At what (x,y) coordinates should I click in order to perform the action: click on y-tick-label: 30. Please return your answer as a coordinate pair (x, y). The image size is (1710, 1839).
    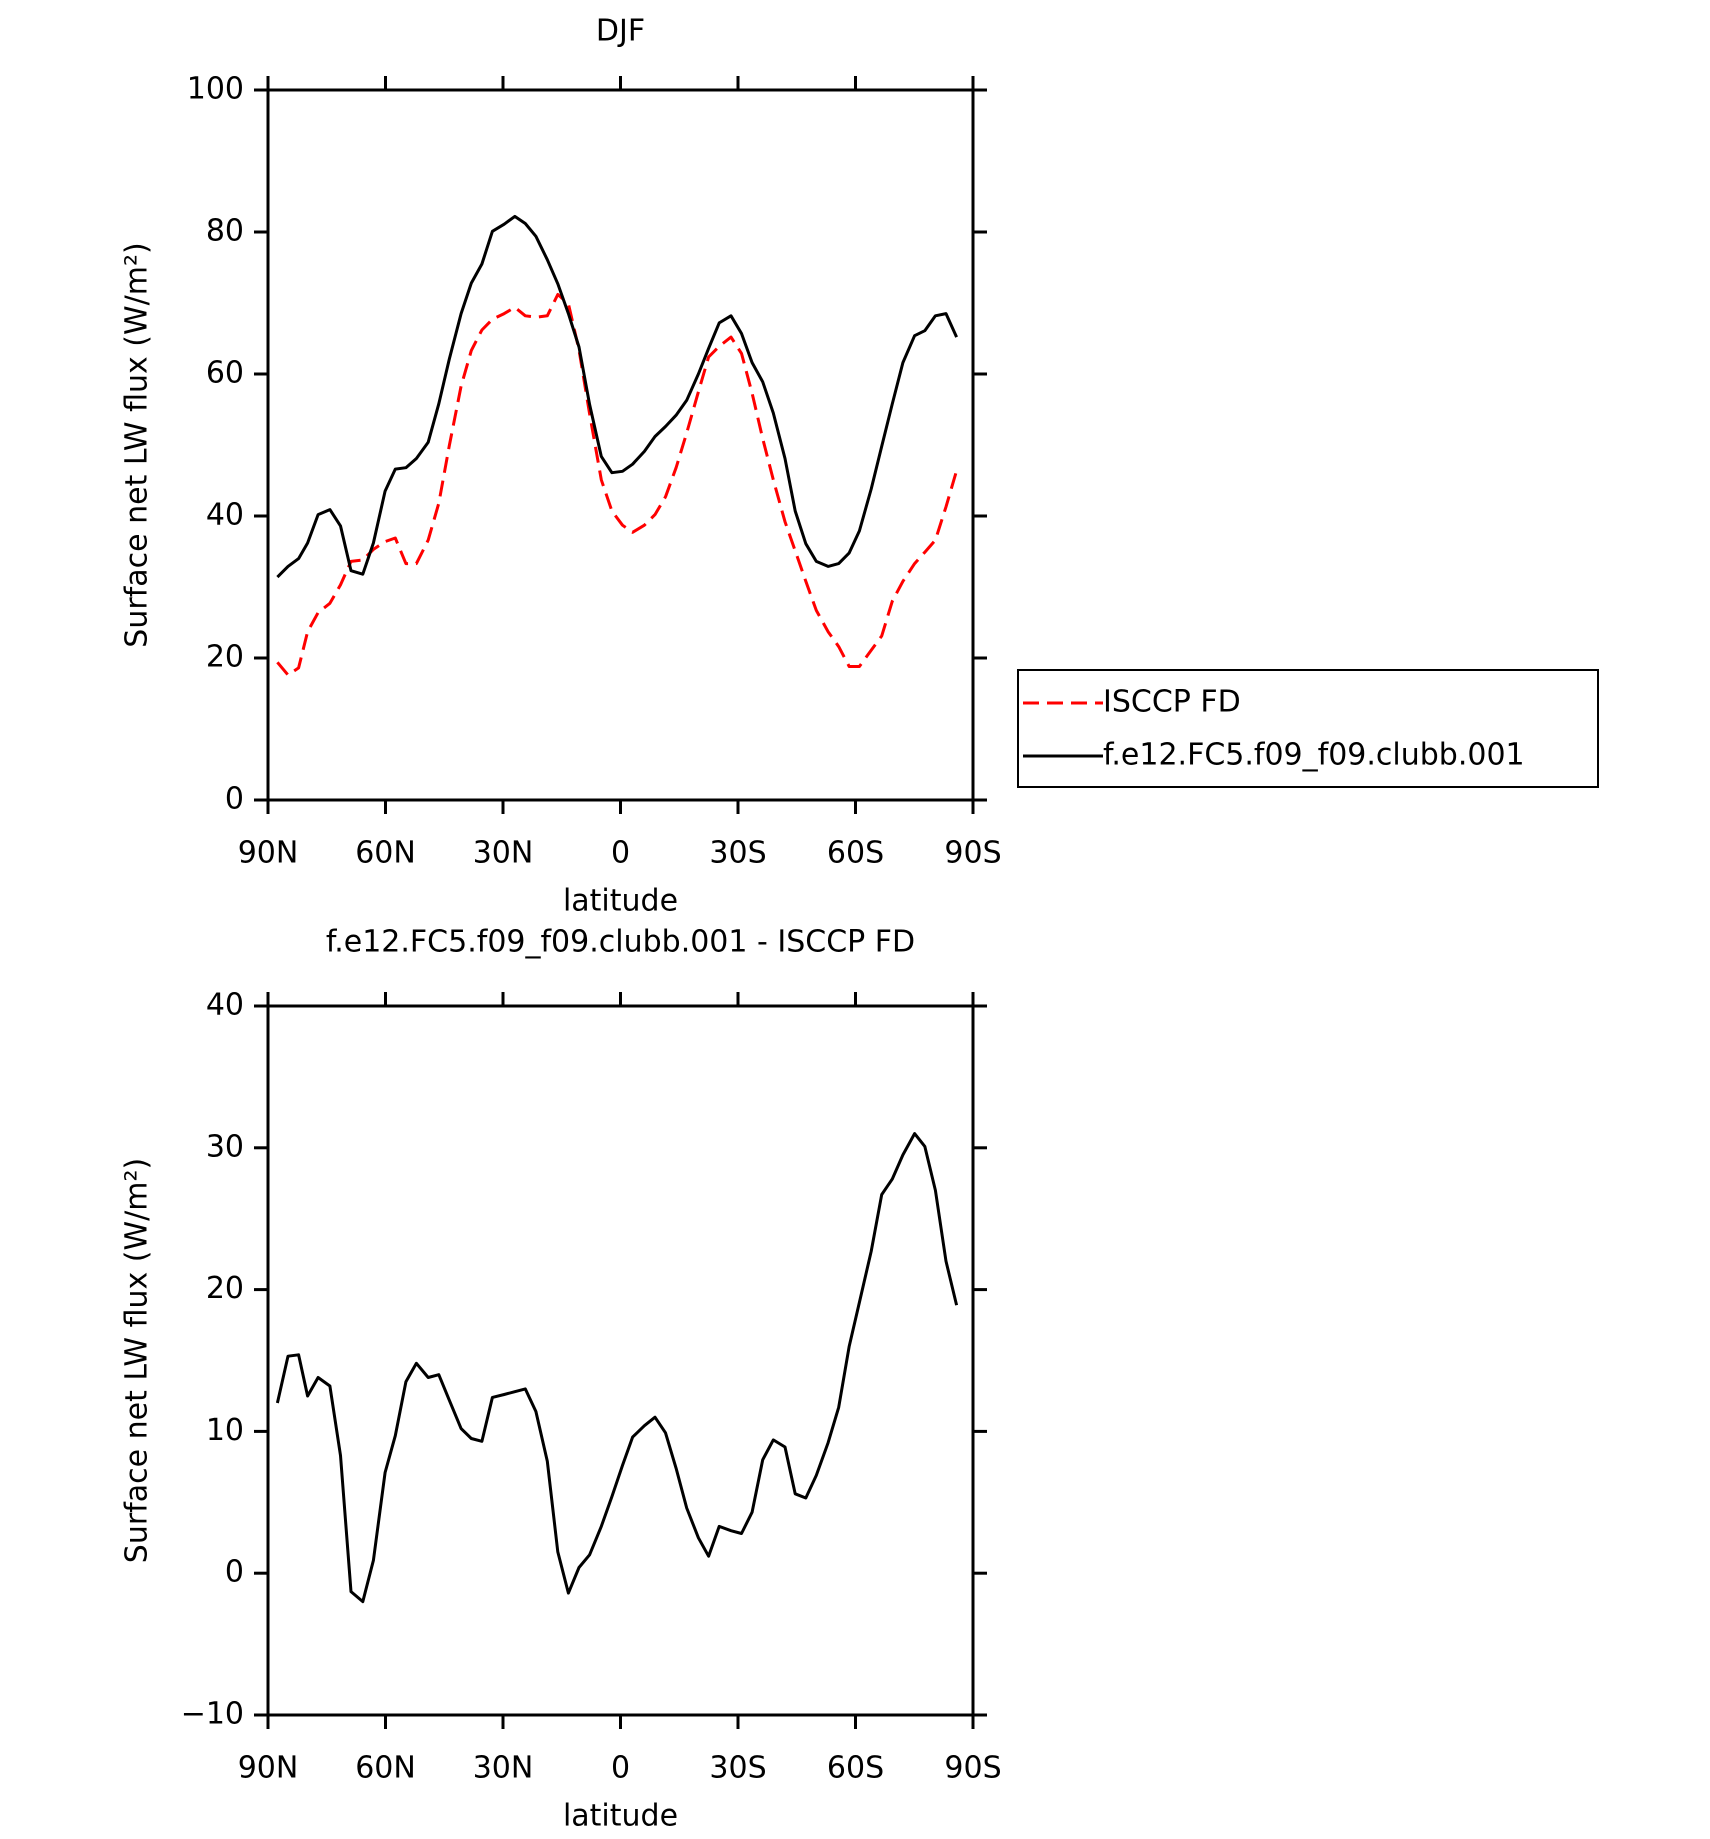
    Looking at the image, I should click on (225, 1146).